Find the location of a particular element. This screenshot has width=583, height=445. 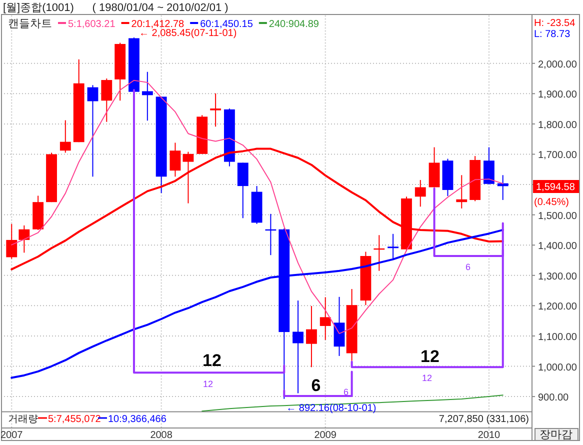

x-tick-label: 2009 is located at coordinates (325, 435).